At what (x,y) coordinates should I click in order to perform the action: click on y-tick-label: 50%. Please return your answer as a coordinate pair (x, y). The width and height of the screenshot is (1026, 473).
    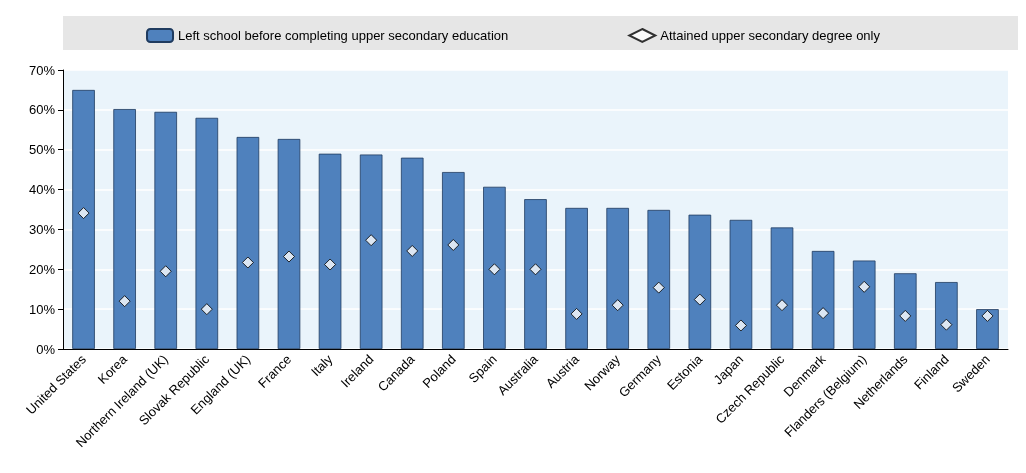
    Looking at the image, I should click on (42, 150).